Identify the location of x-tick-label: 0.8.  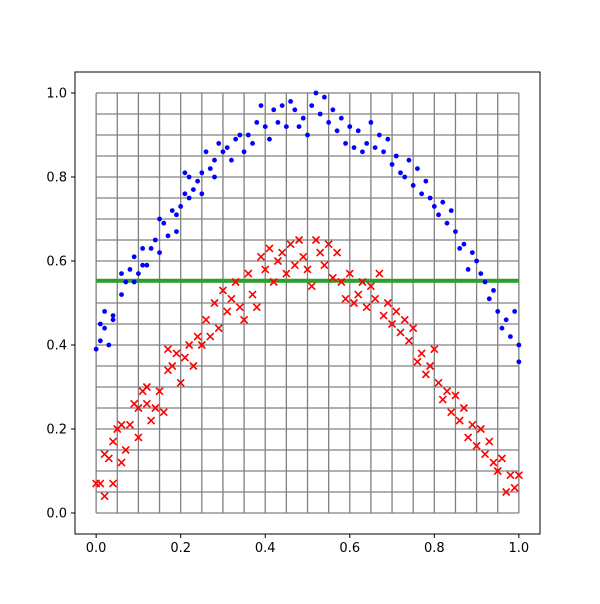
(434, 548).